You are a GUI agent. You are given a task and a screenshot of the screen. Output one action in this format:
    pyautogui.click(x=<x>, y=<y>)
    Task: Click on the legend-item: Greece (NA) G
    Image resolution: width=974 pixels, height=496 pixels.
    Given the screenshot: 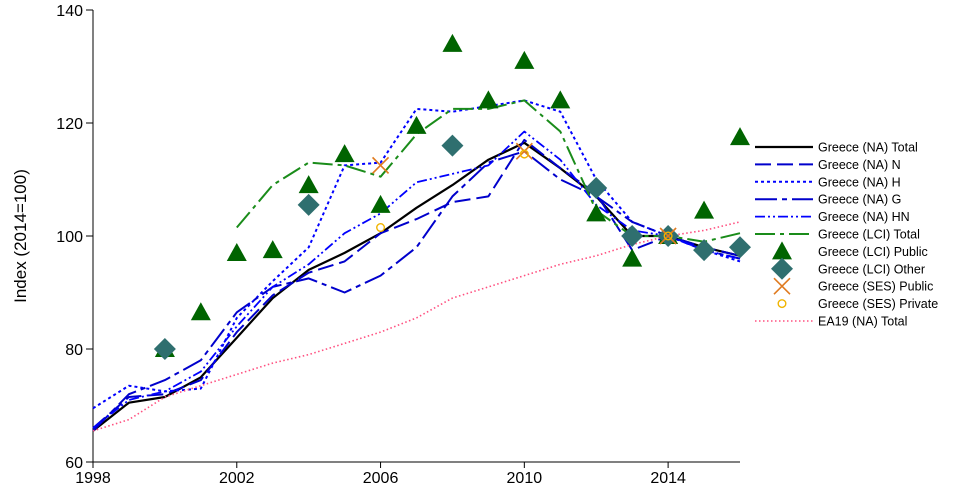 What is the action you would take?
    pyautogui.click(x=828, y=200)
    